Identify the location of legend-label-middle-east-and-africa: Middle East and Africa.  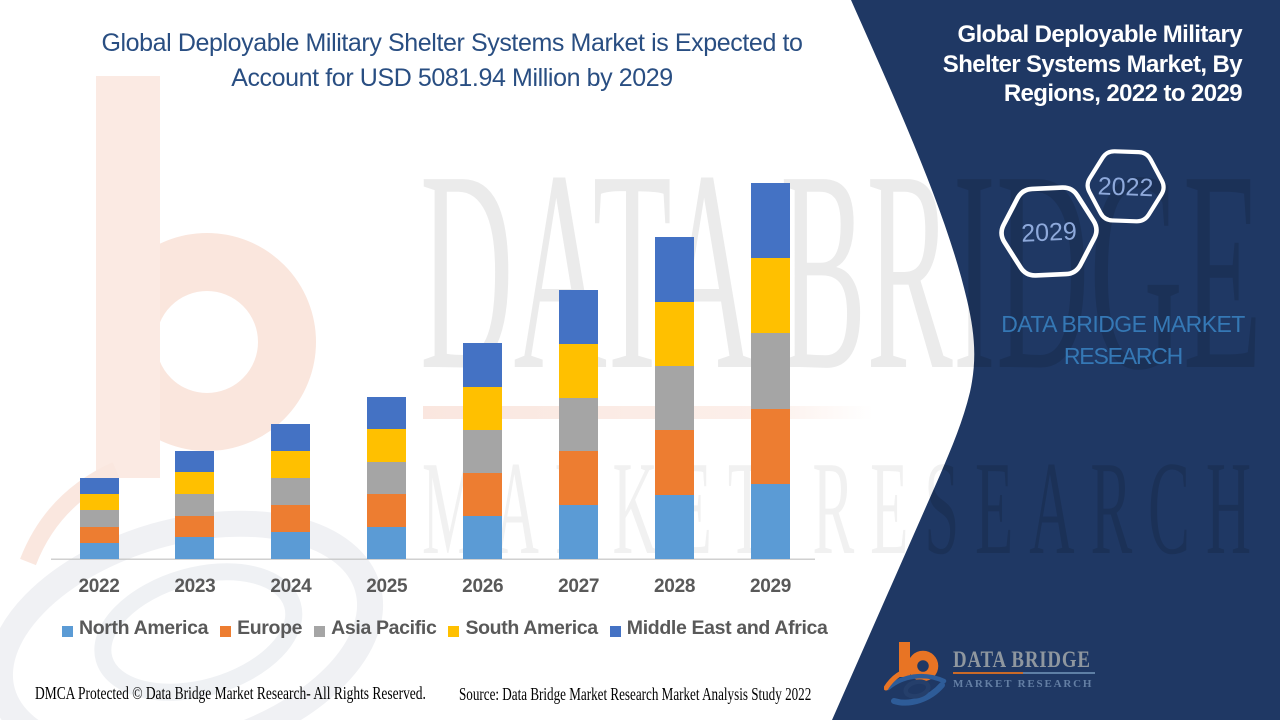
(727, 628).